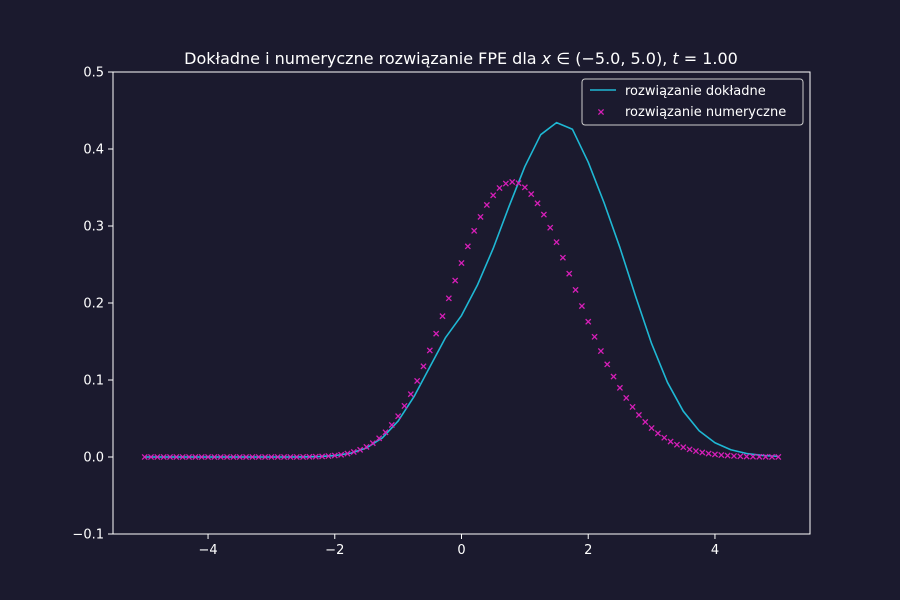  Describe the element at coordinates (461, 550) in the screenshot. I see `x-tick-label: 0` at that location.